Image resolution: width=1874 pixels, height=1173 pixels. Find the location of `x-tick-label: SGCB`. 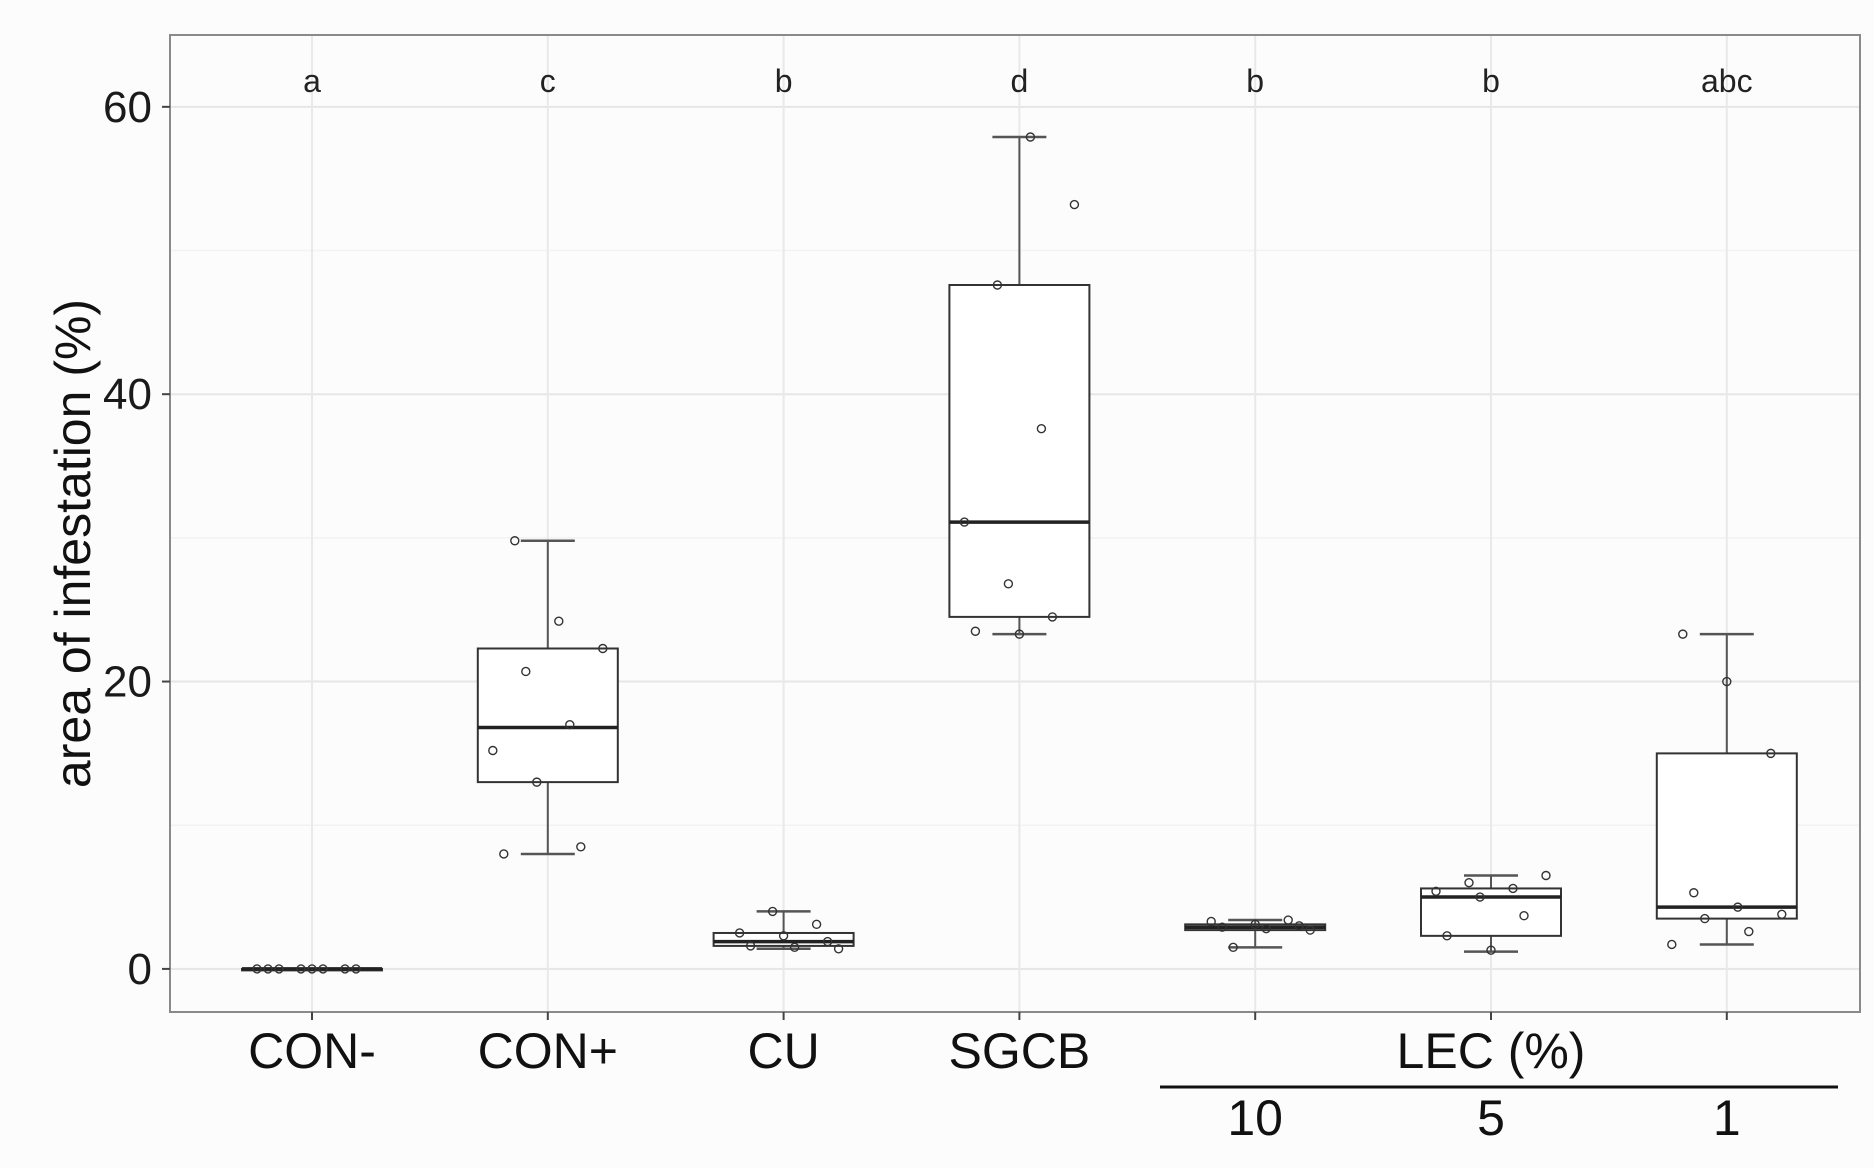

x-tick-label: SGCB is located at coordinates (1020, 1051).